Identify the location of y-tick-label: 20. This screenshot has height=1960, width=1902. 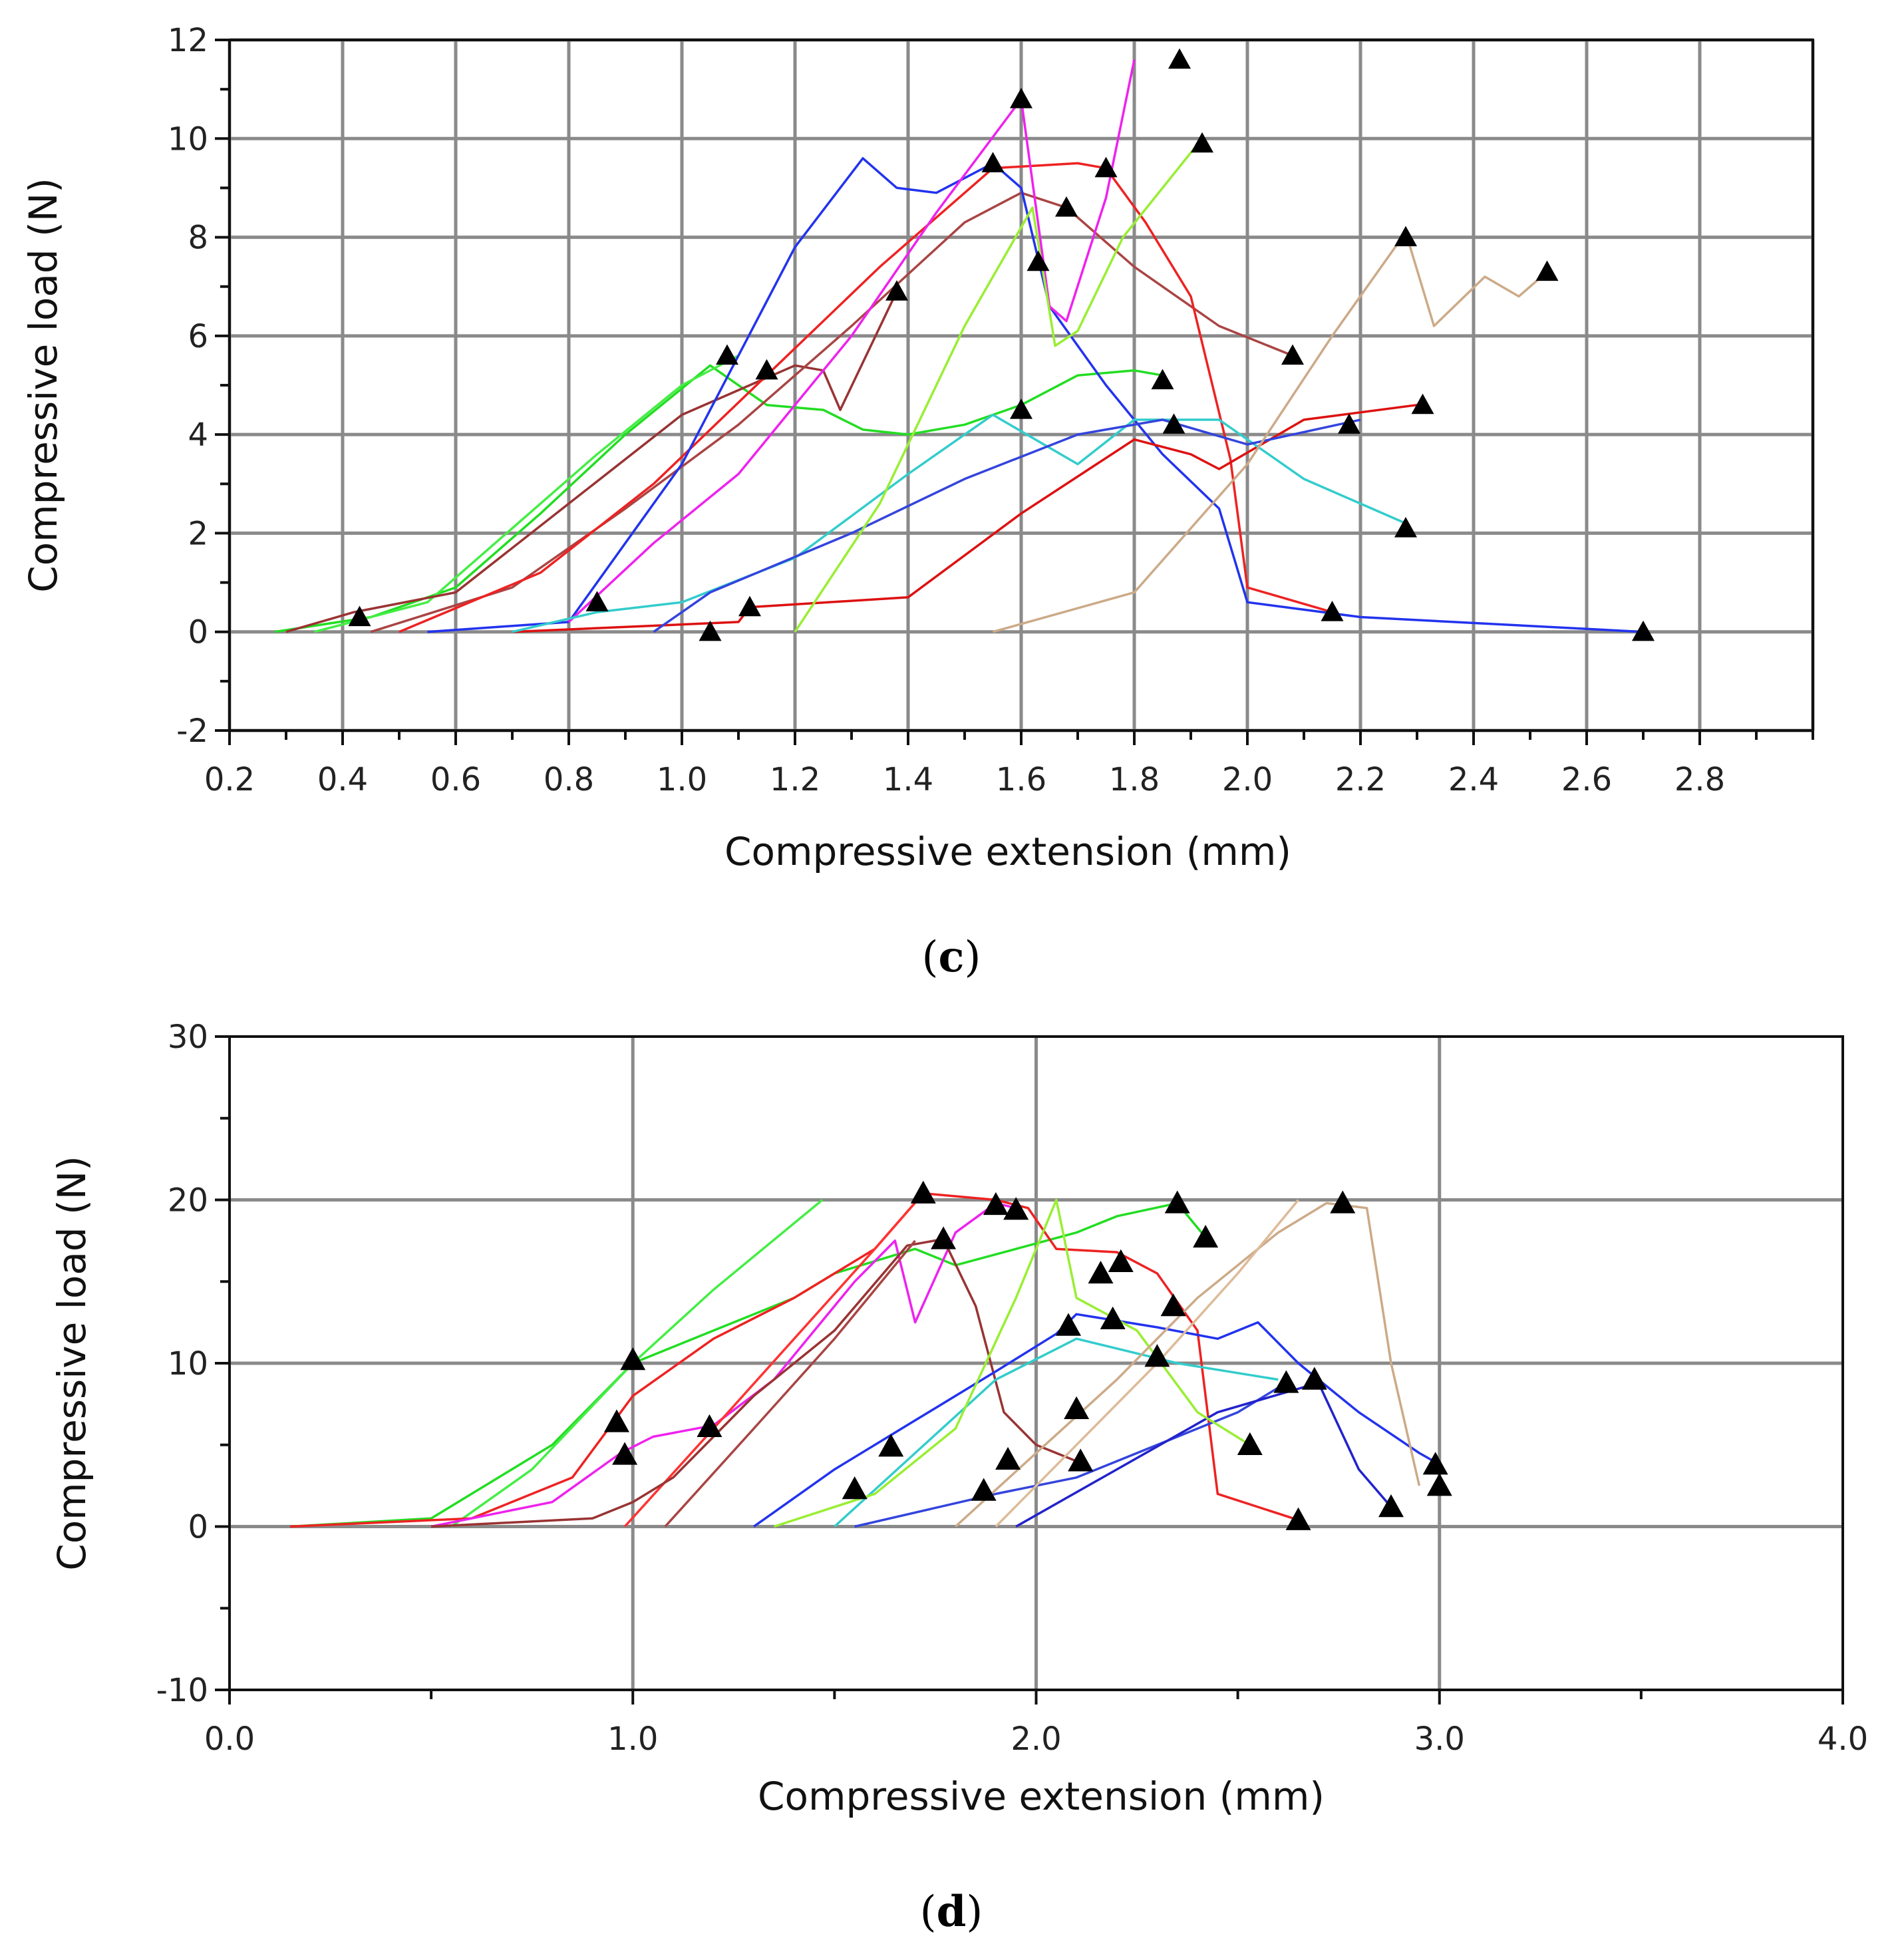
(188, 1201).